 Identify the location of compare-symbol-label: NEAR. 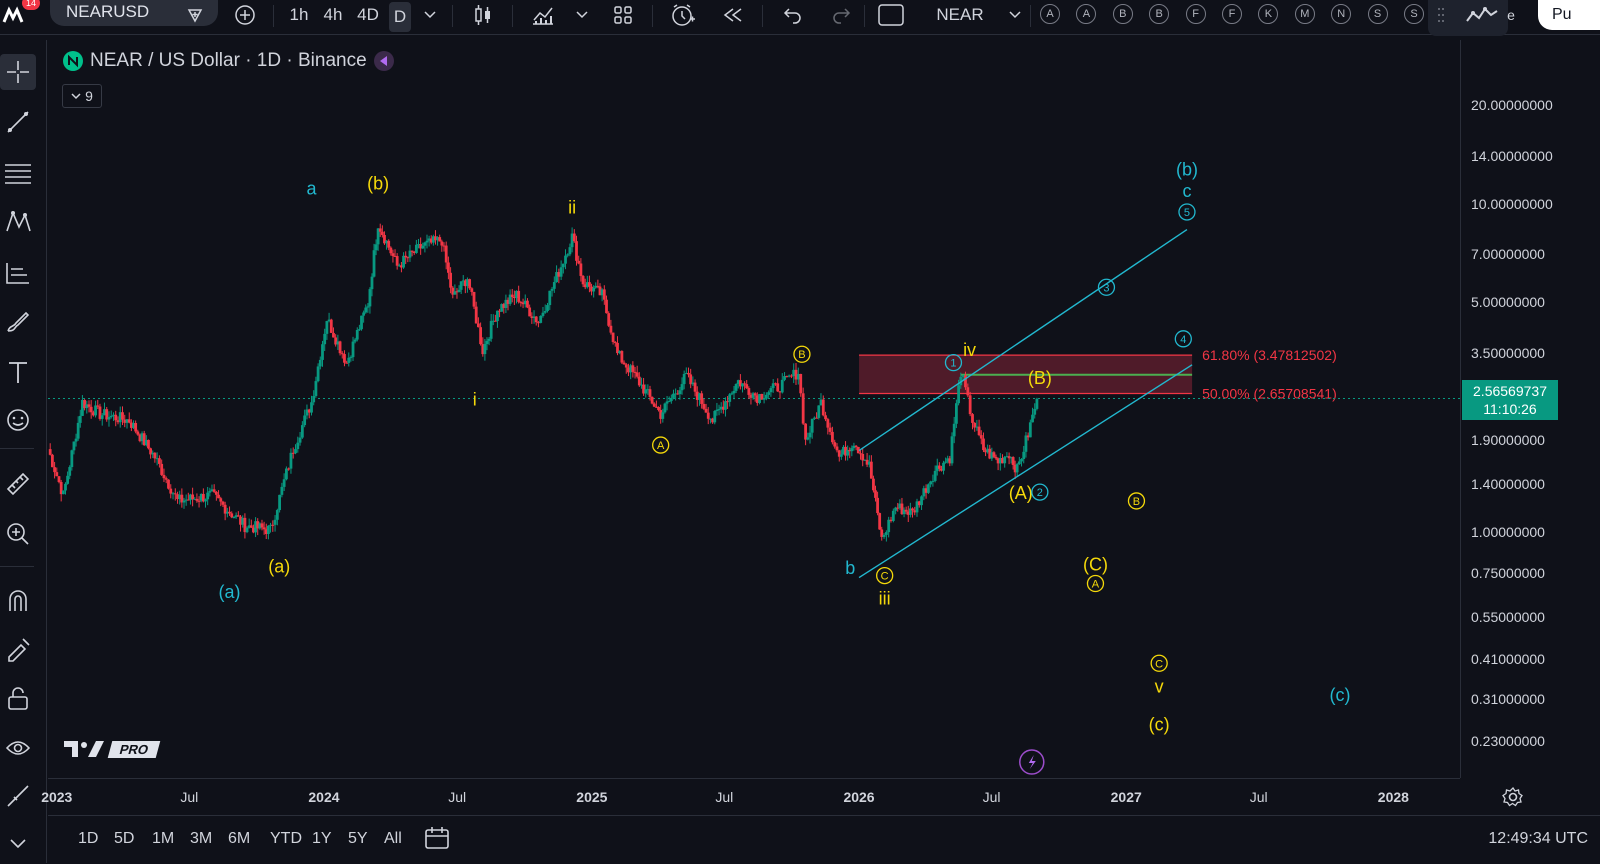
(960, 14).